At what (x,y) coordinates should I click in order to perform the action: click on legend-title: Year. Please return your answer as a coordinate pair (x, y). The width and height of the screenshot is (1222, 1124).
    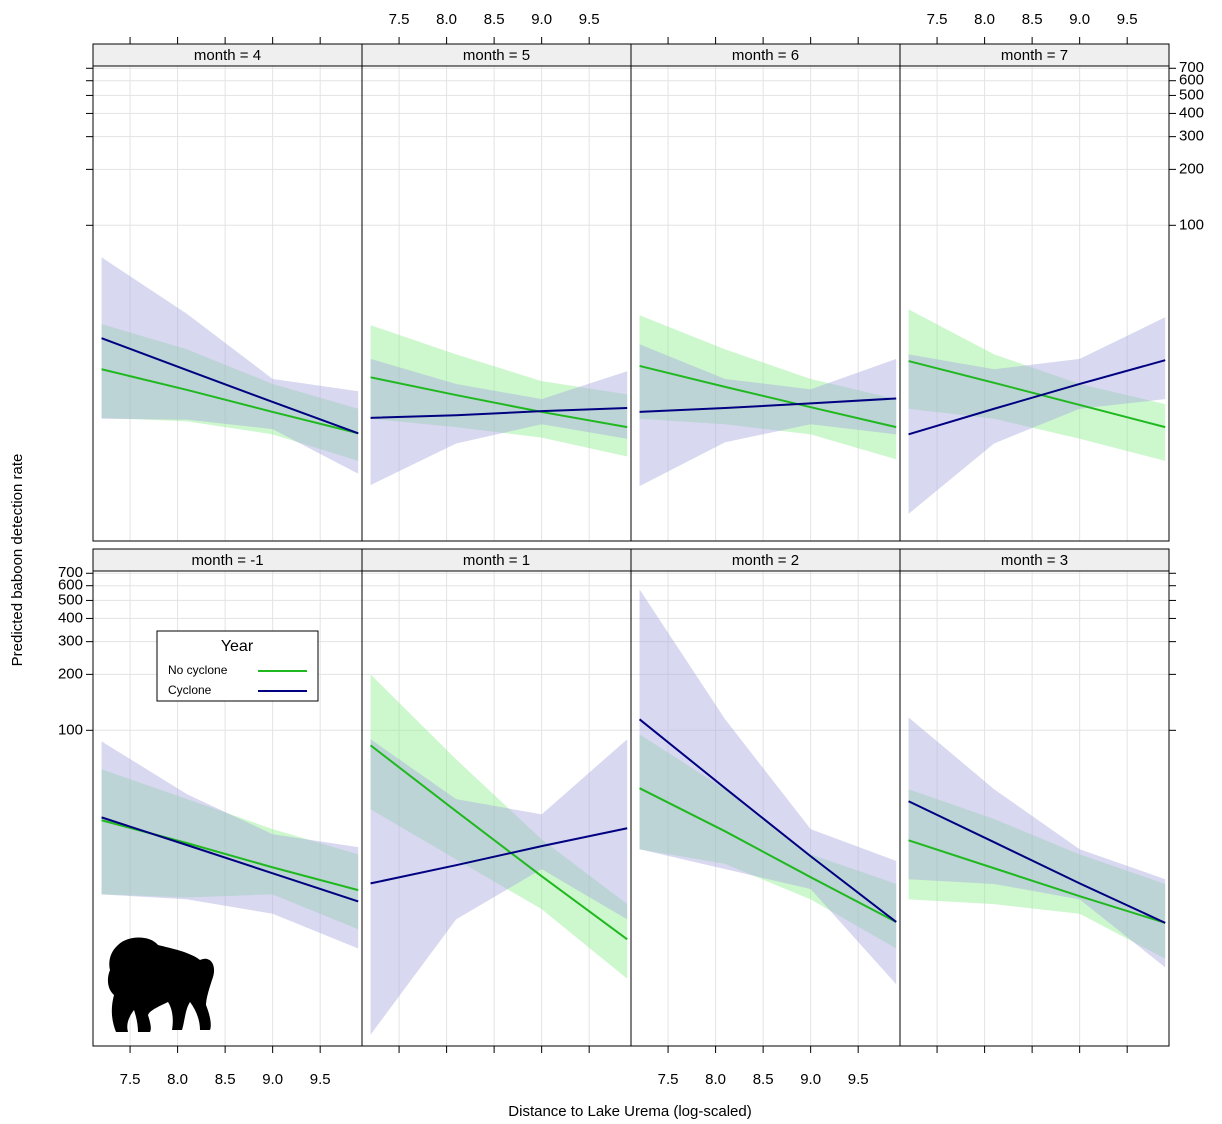
    Looking at the image, I should click on (237, 646).